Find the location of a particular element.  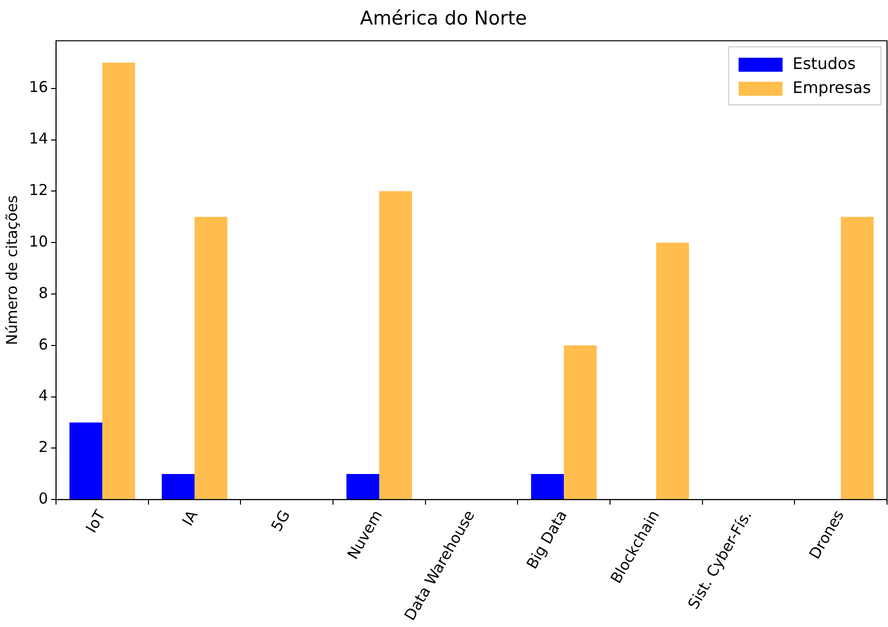

y-tick-label: 8 is located at coordinates (43, 293).